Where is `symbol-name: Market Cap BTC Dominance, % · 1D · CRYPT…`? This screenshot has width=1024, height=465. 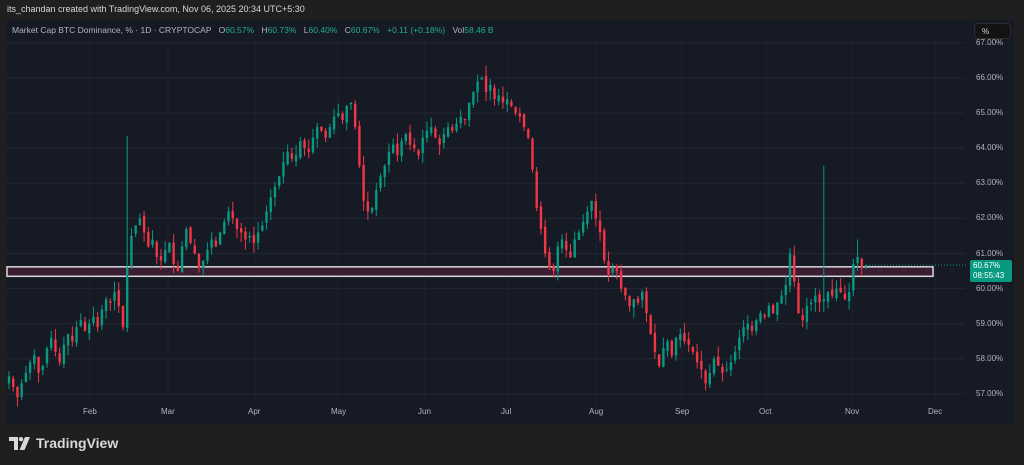
symbol-name: Market Cap BTC Dominance, % · 1D · CRYPT… is located at coordinates (112, 30).